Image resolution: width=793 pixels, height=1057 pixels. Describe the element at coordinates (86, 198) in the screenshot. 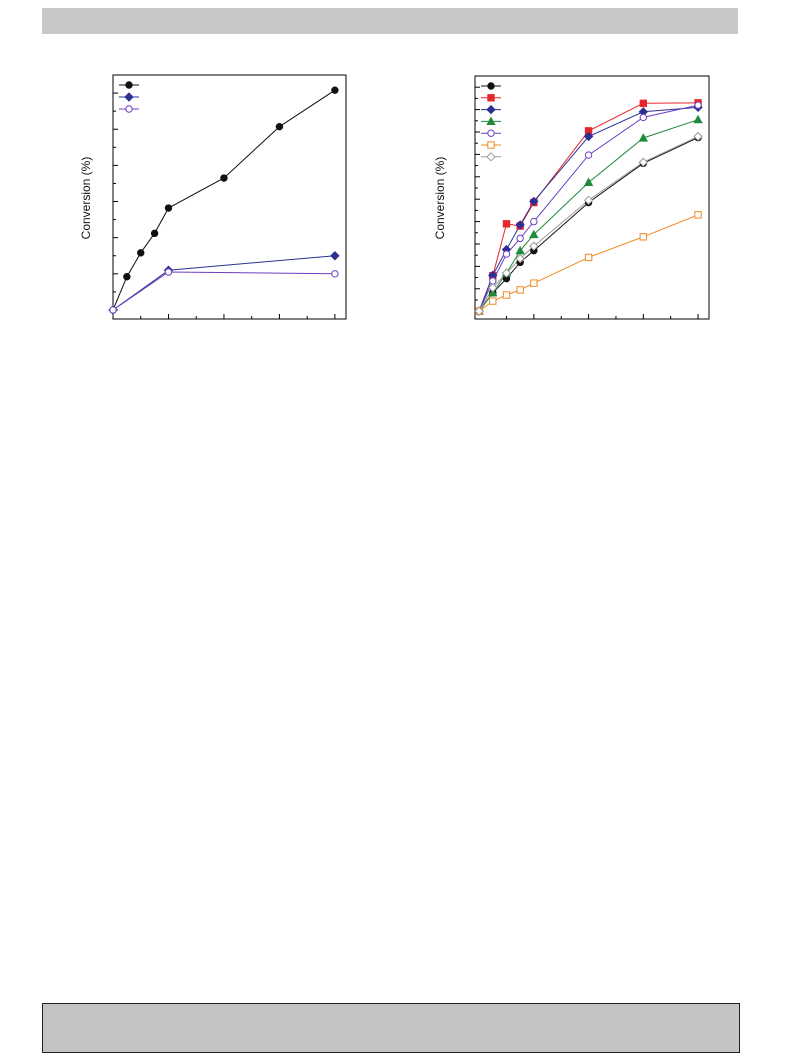

I see `left-y-axis-label: Conversion (%)` at that location.